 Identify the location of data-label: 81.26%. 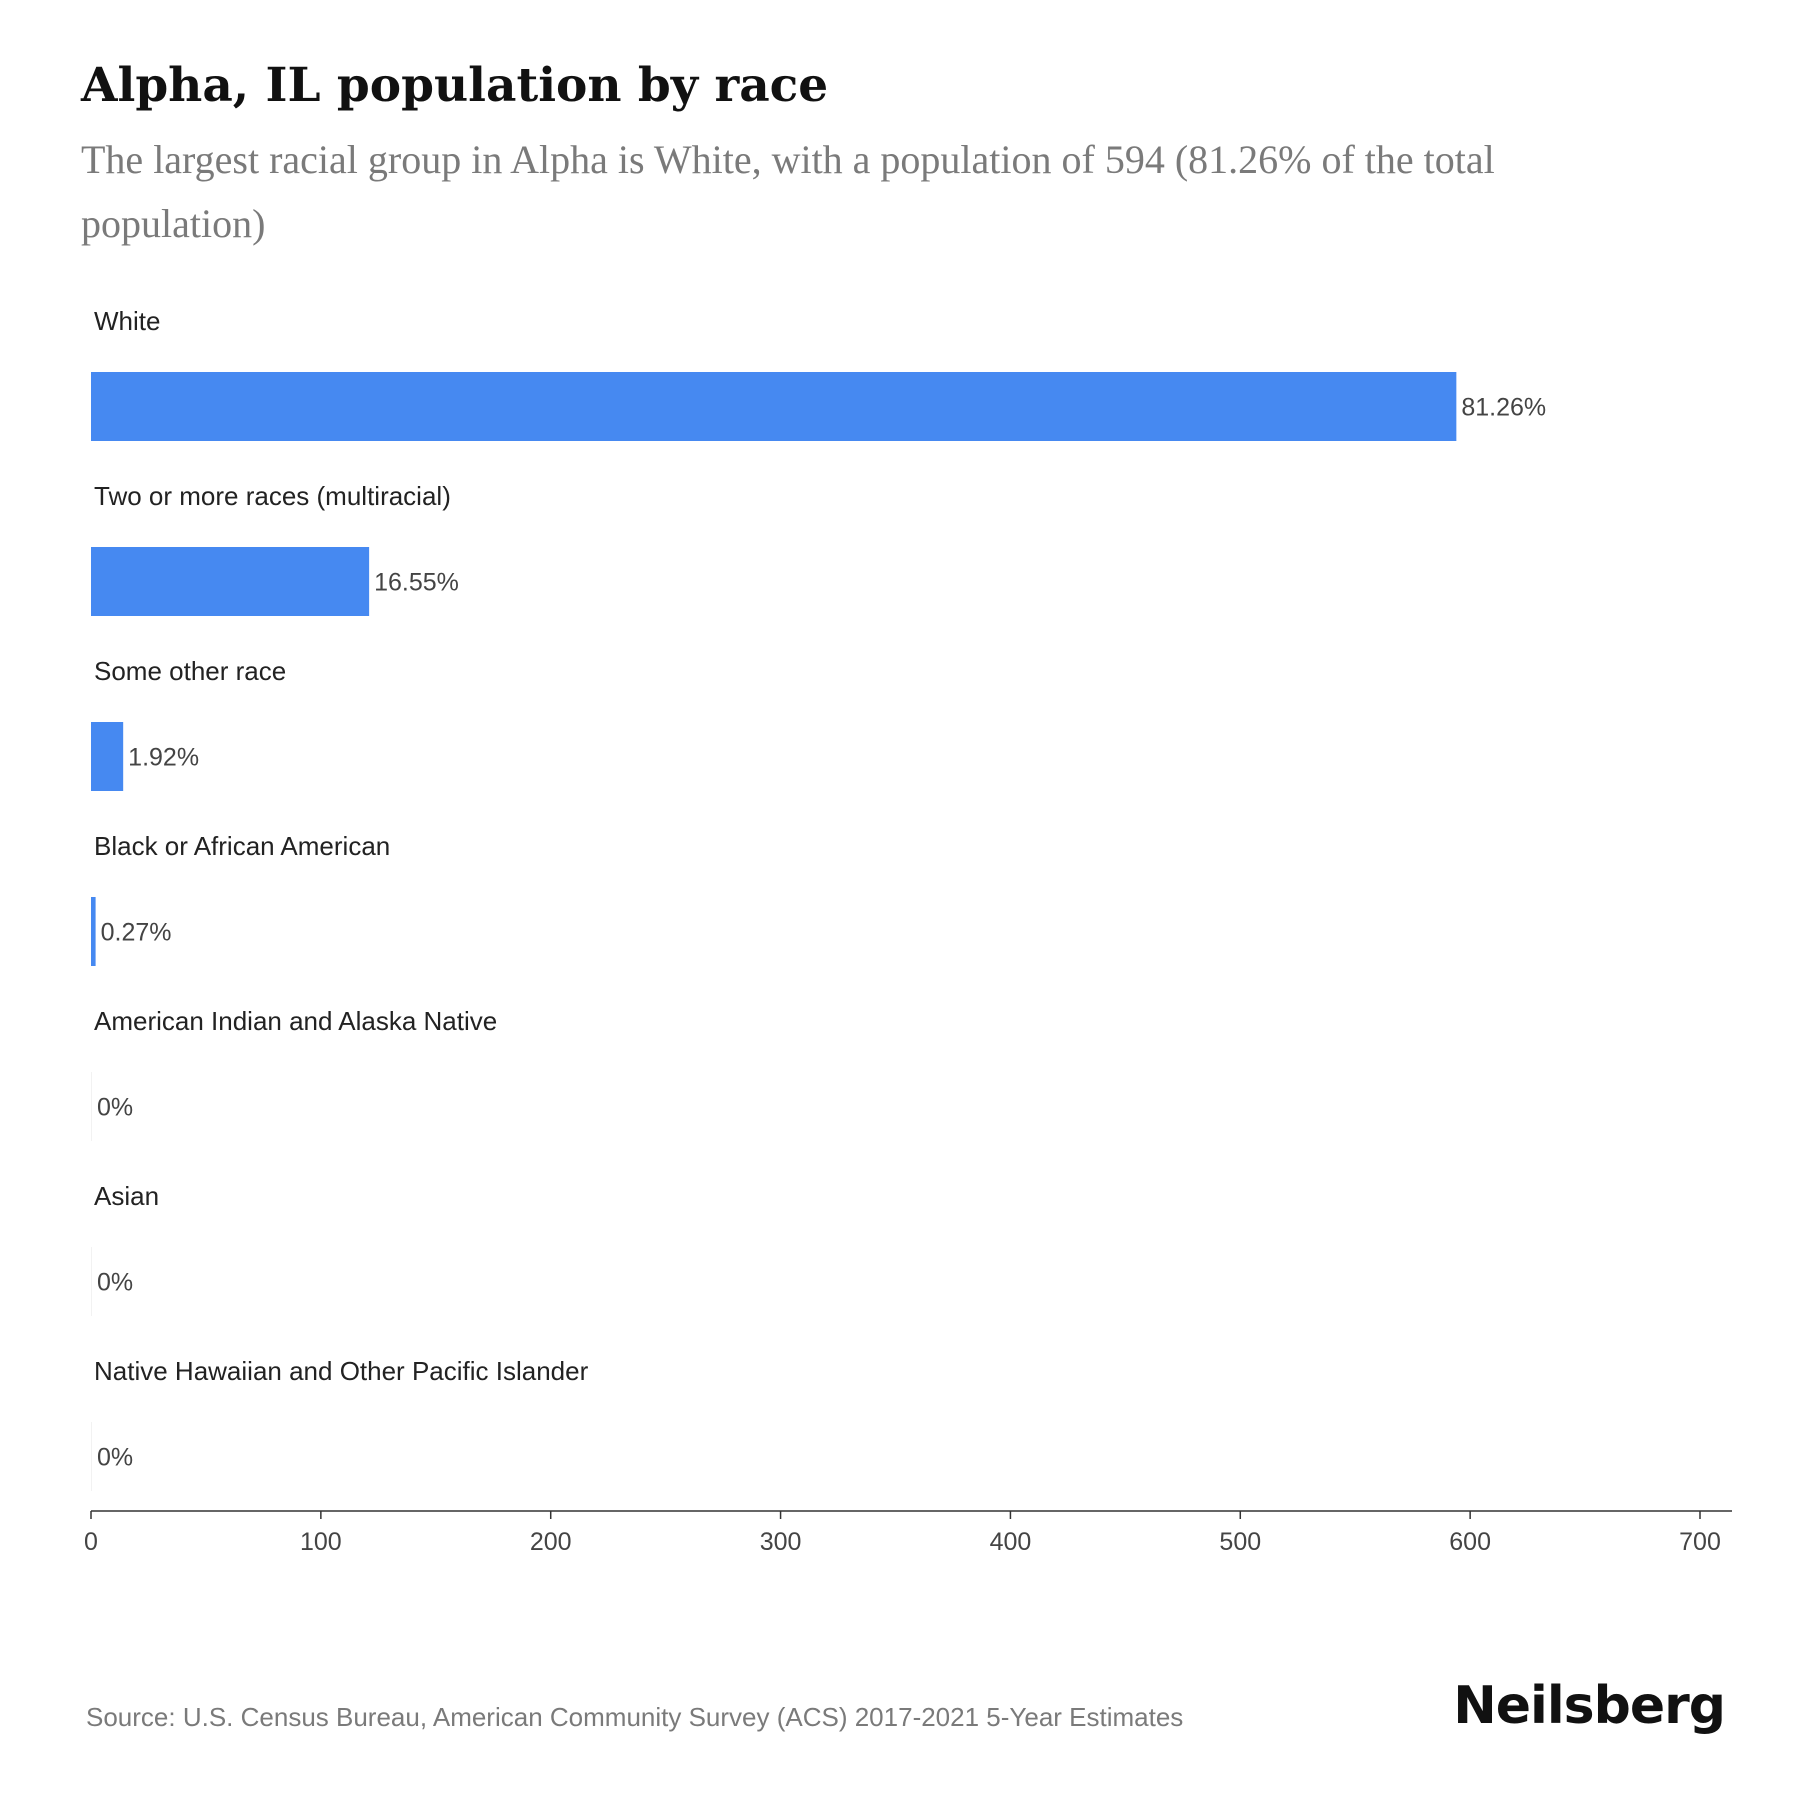
(1503, 408).